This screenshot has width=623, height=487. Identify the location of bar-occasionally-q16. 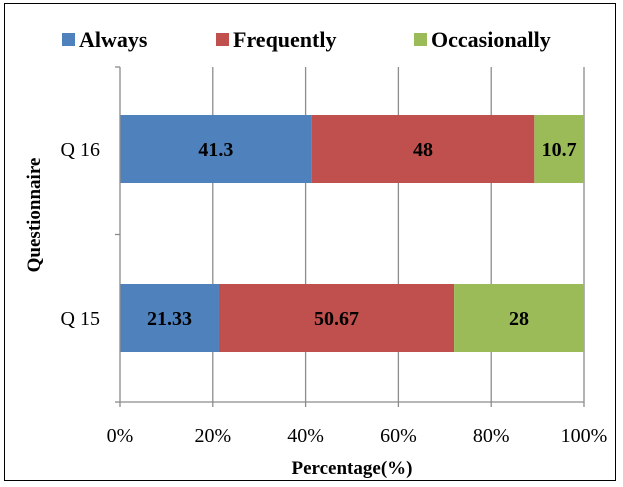
(559, 149).